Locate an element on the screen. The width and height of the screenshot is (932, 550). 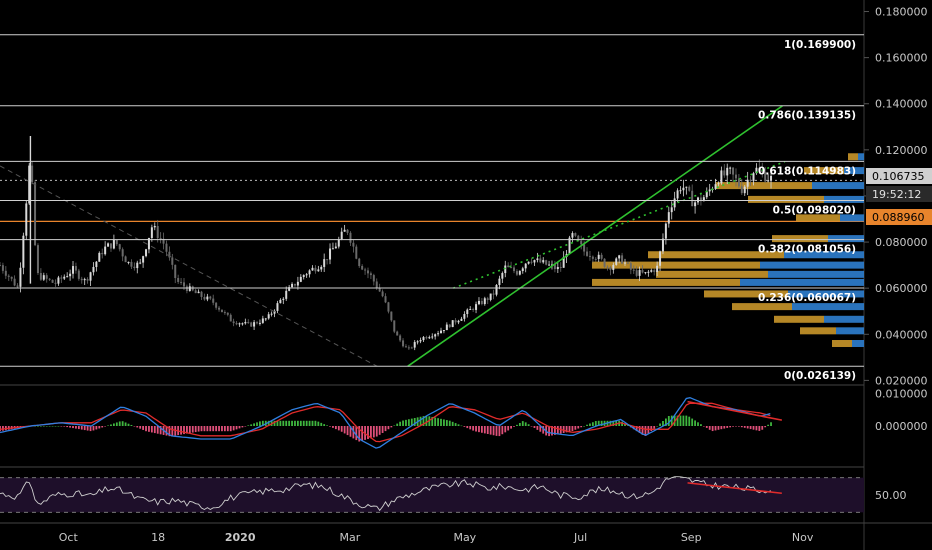
time-axis-label: Mar is located at coordinates (350, 537).